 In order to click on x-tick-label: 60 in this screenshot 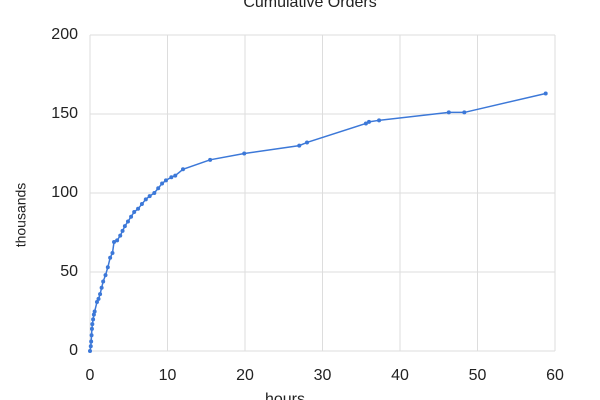, I will do `click(555, 375)`.